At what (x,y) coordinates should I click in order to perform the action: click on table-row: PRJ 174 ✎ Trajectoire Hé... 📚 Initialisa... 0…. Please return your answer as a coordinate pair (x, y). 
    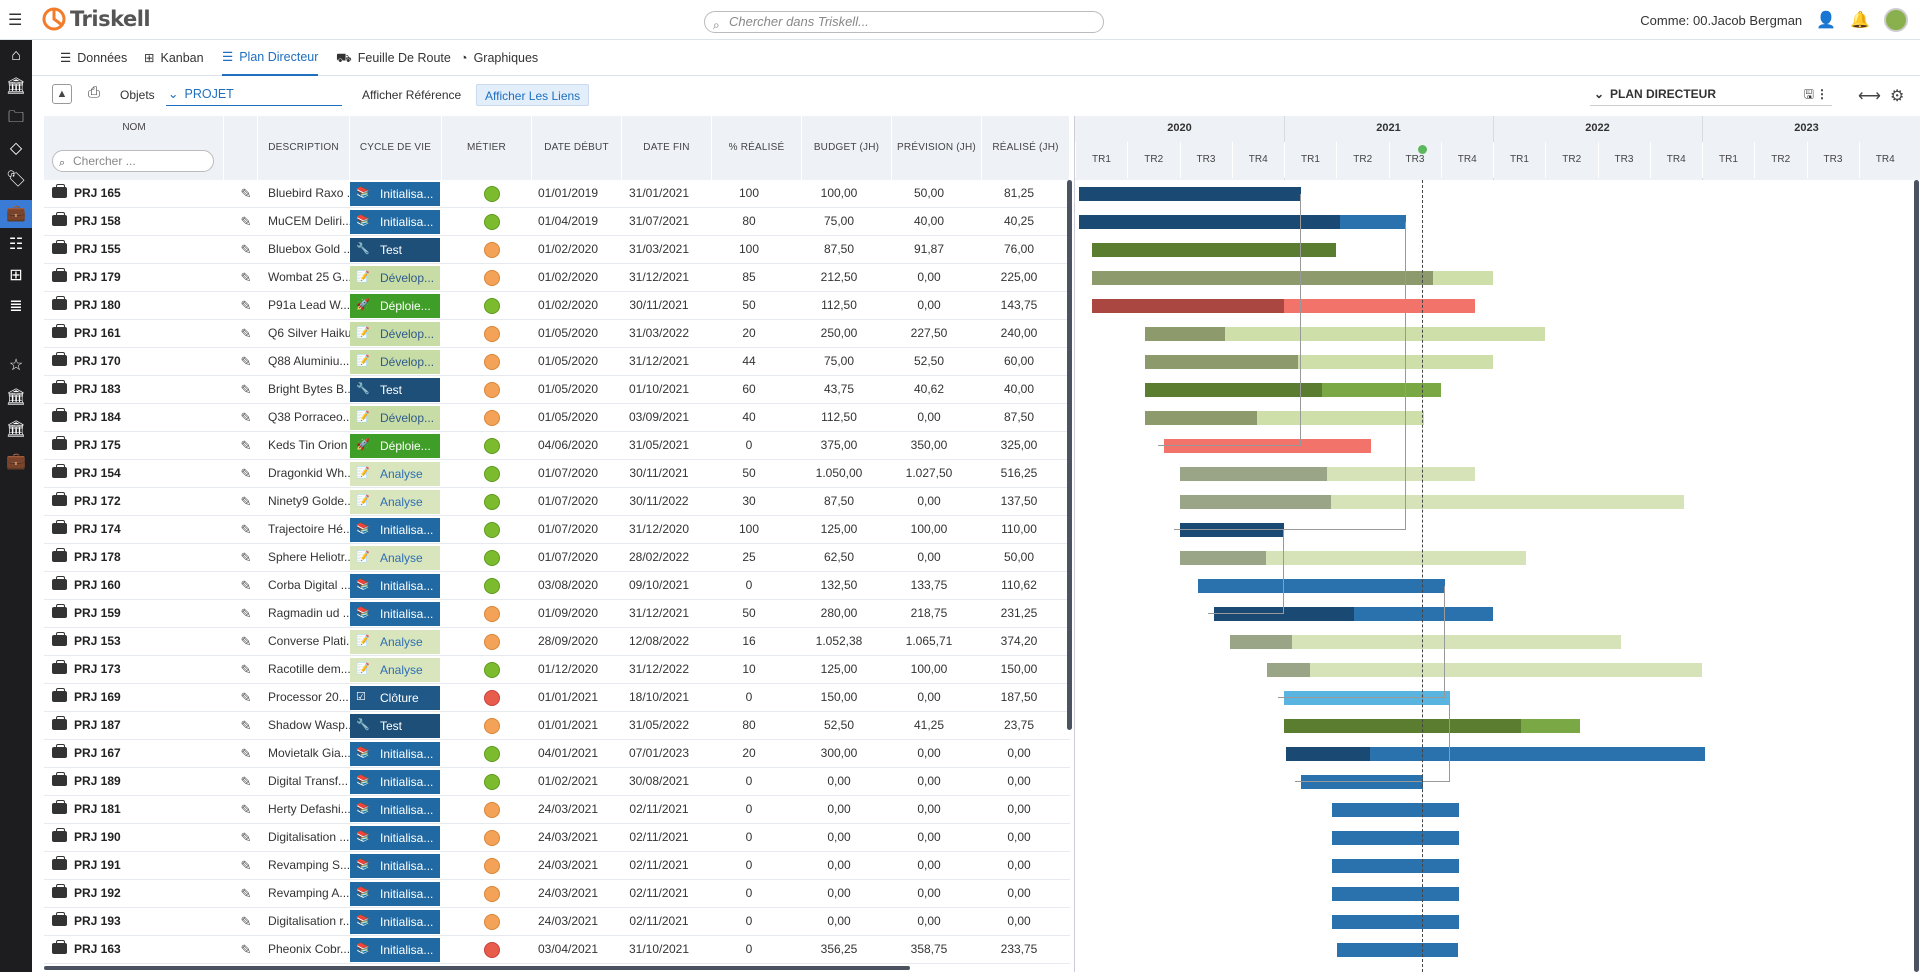
    Looking at the image, I should click on (557, 530).